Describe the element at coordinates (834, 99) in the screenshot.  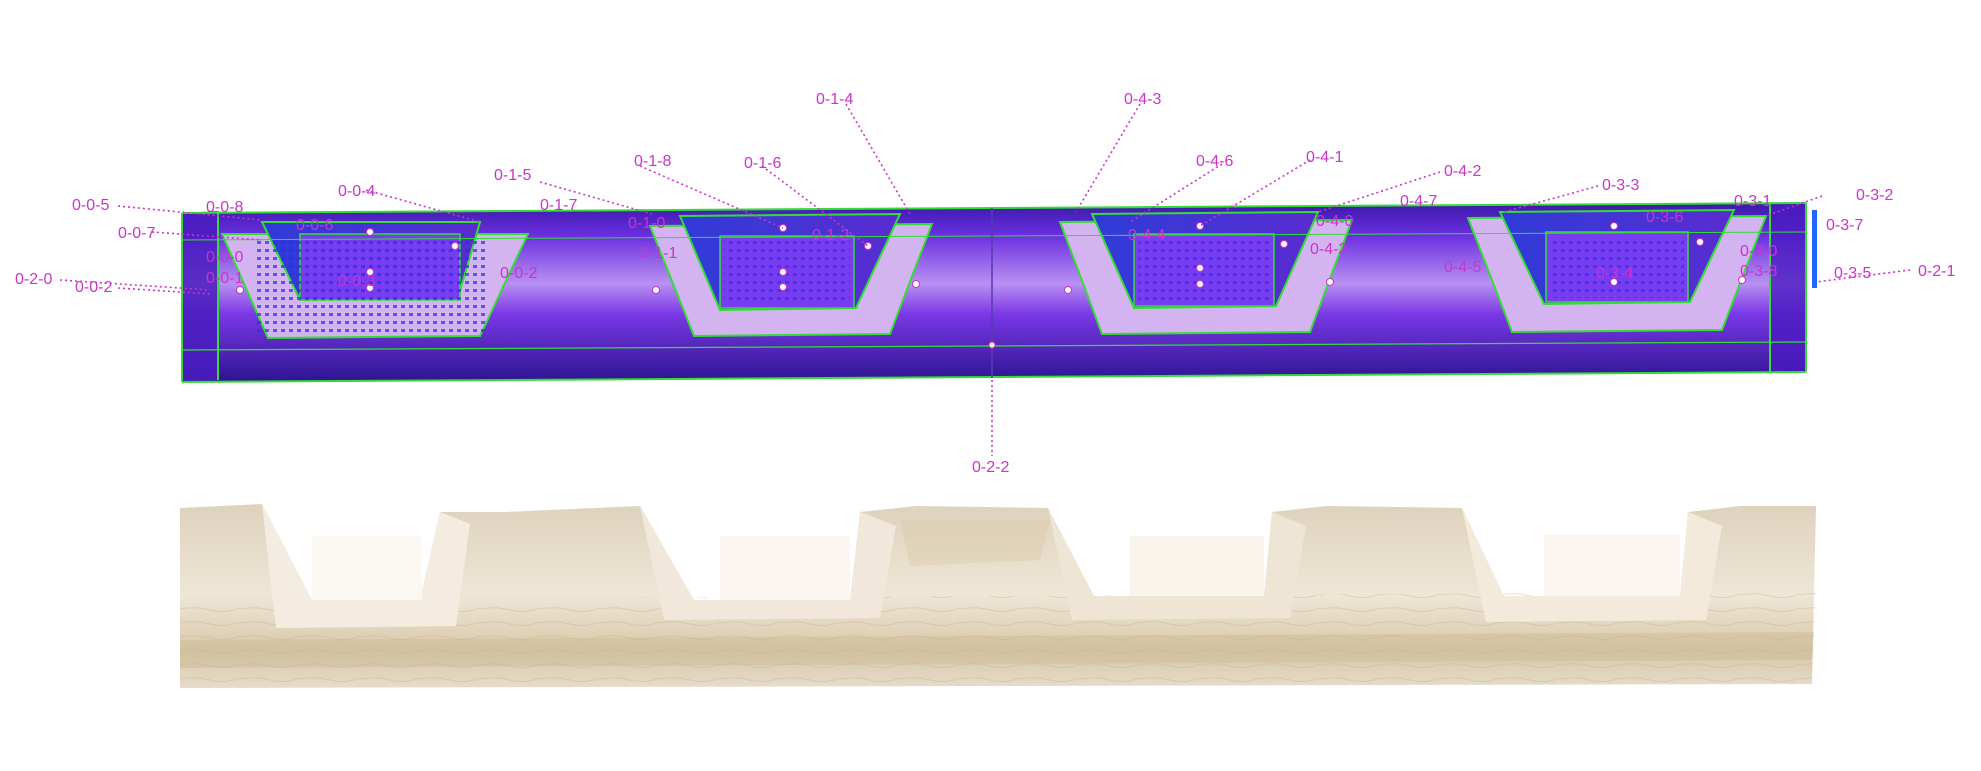
I see `label: 0-1-4` at that location.